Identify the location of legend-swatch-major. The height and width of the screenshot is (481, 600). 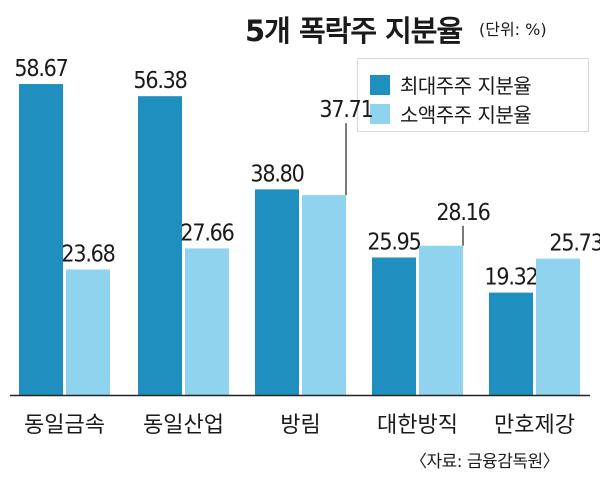
(380, 84).